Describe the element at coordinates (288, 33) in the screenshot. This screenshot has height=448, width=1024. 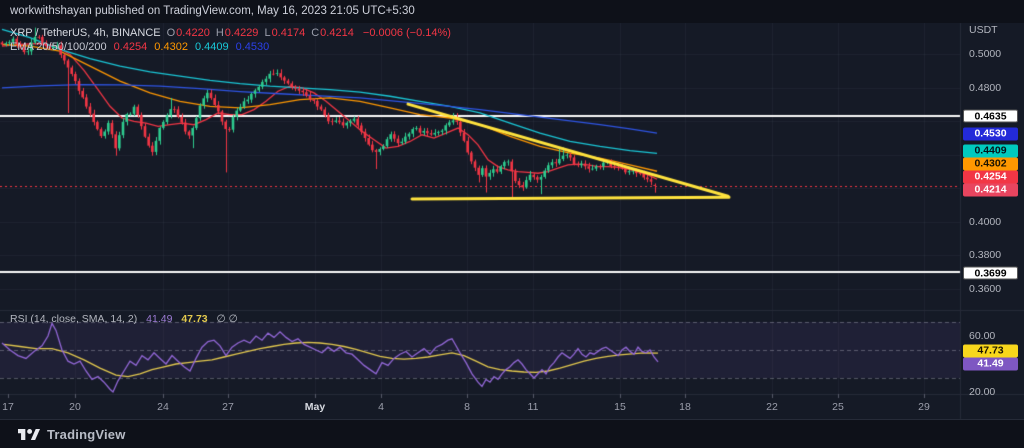
I see `ohlc-value: 0.4174` at that location.